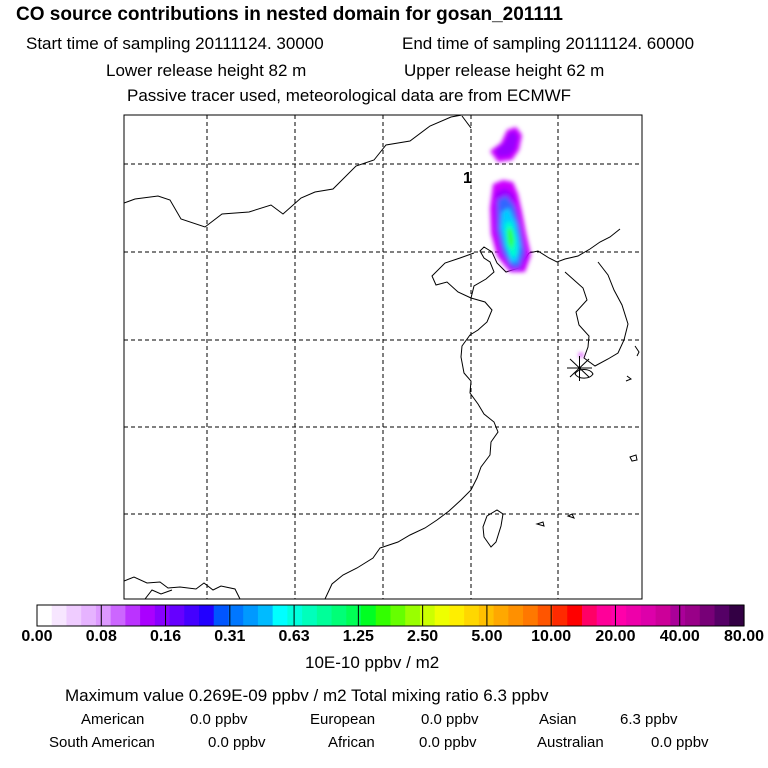 The height and width of the screenshot is (768, 768). I want to click on colorbar-unit-label: 10E-10 ppbv / m2, so click(372, 662).